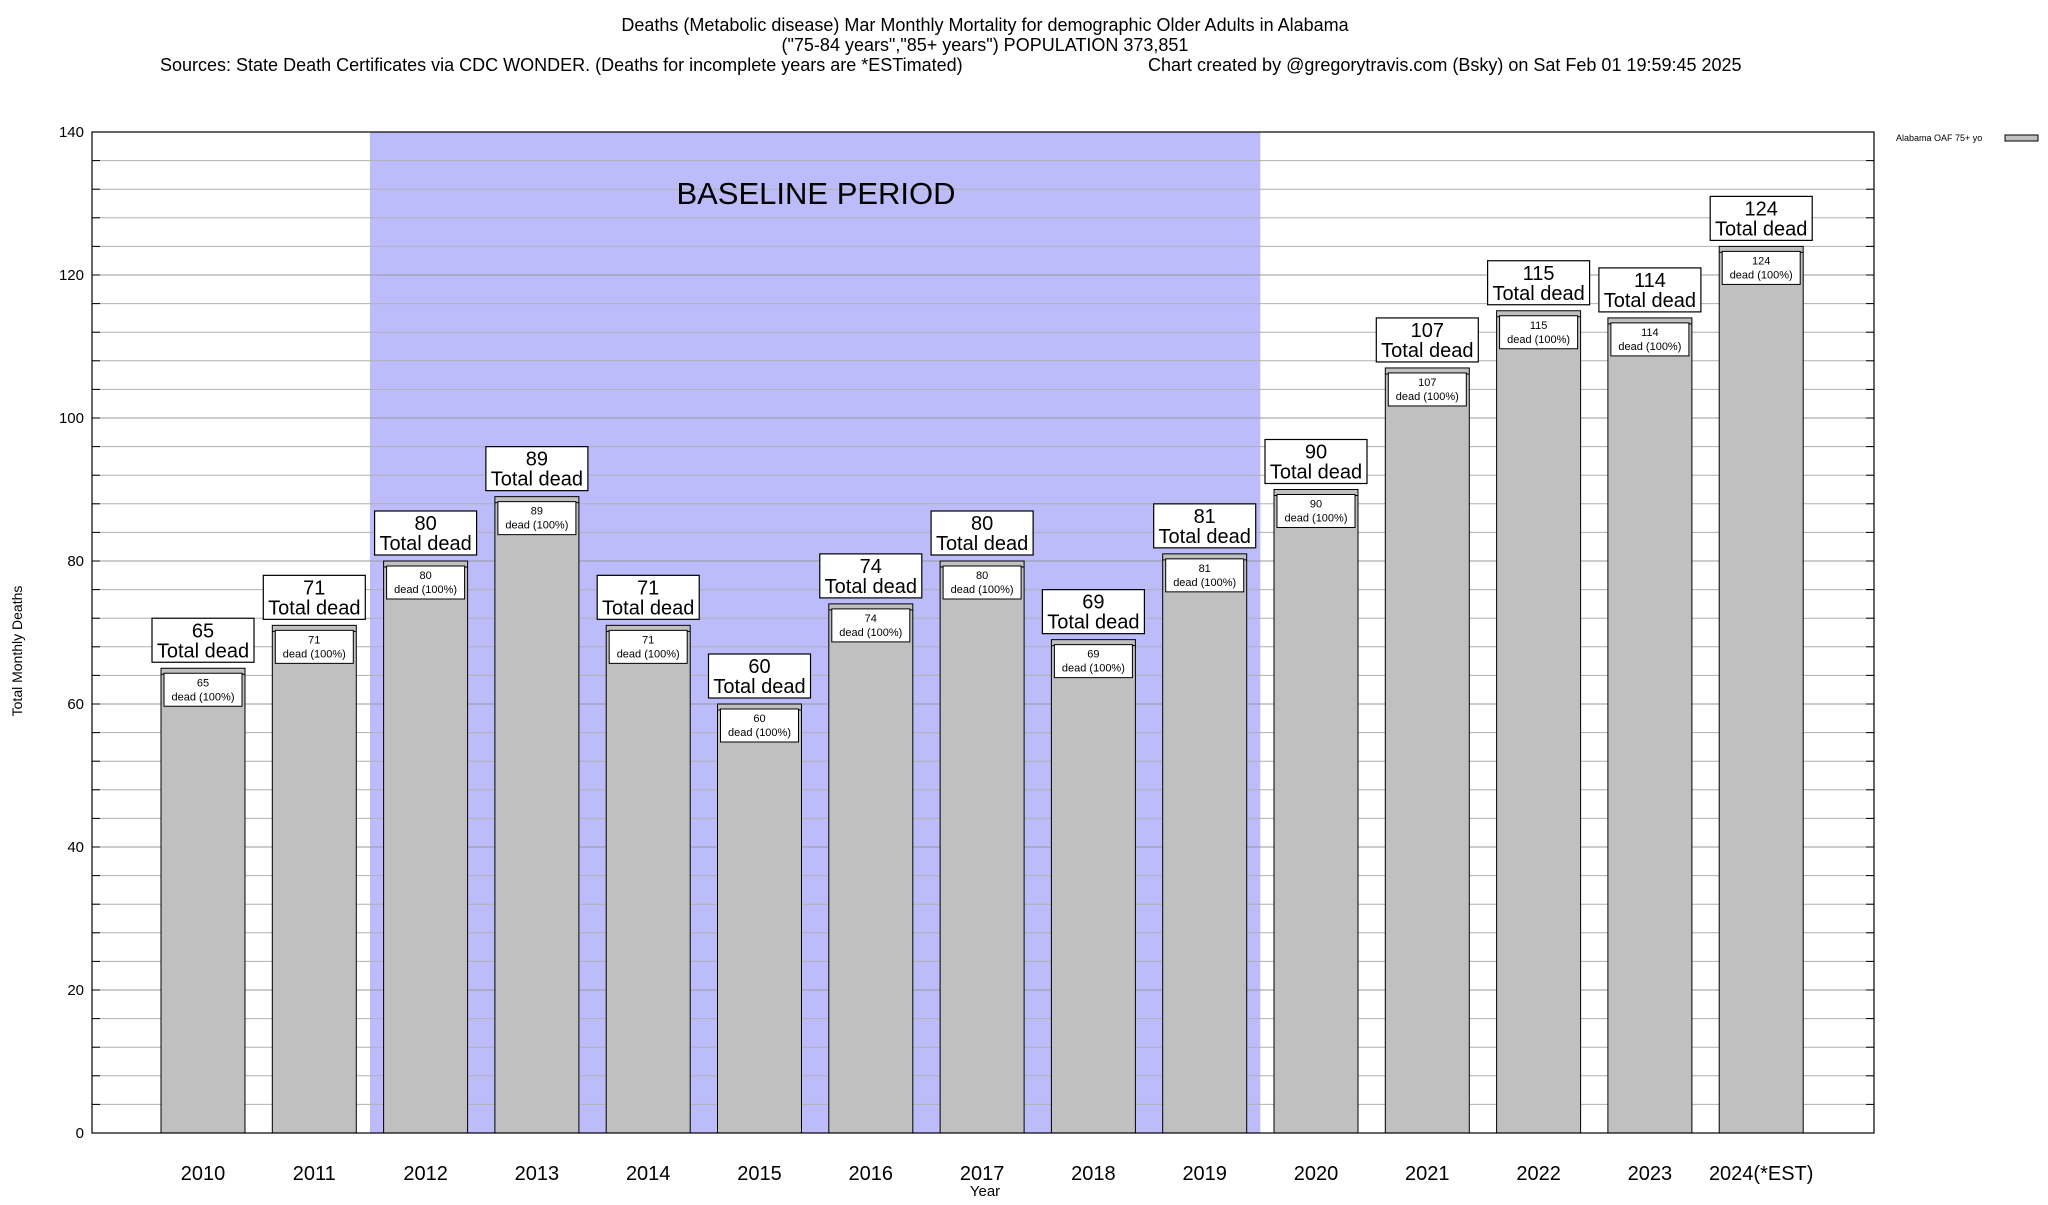 This screenshot has height=1205, width=2048. Describe the element at coordinates (314, 1174) in the screenshot. I see `x-tick-label: 2011` at that location.